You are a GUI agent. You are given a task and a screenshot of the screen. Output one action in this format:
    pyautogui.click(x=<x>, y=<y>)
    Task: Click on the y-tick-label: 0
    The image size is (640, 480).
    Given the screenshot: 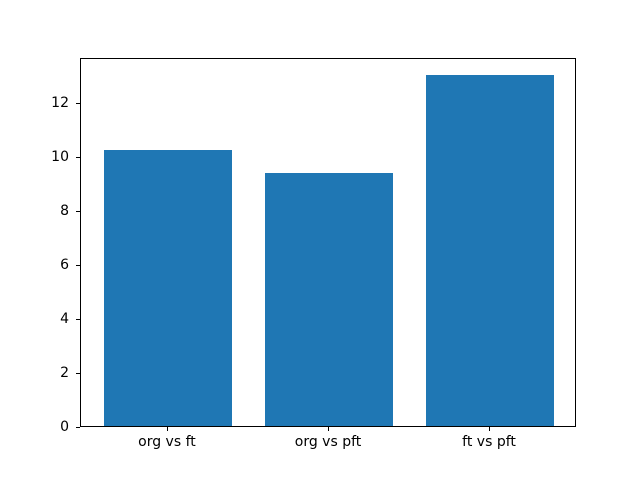 What is the action you would take?
    pyautogui.click(x=64, y=427)
    